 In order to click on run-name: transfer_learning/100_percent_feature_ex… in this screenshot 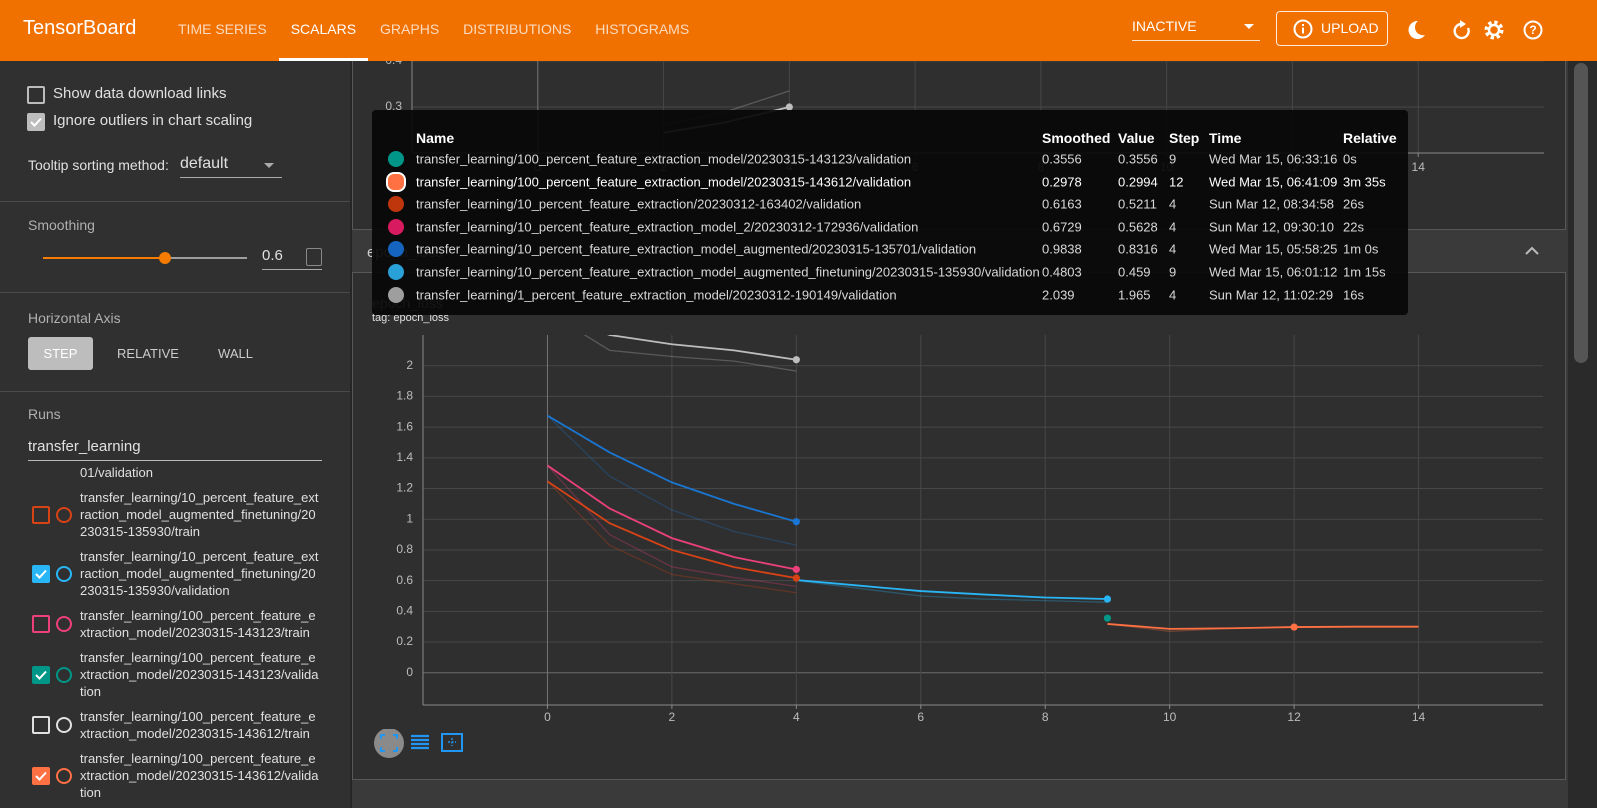, I will do `click(199, 775)`.